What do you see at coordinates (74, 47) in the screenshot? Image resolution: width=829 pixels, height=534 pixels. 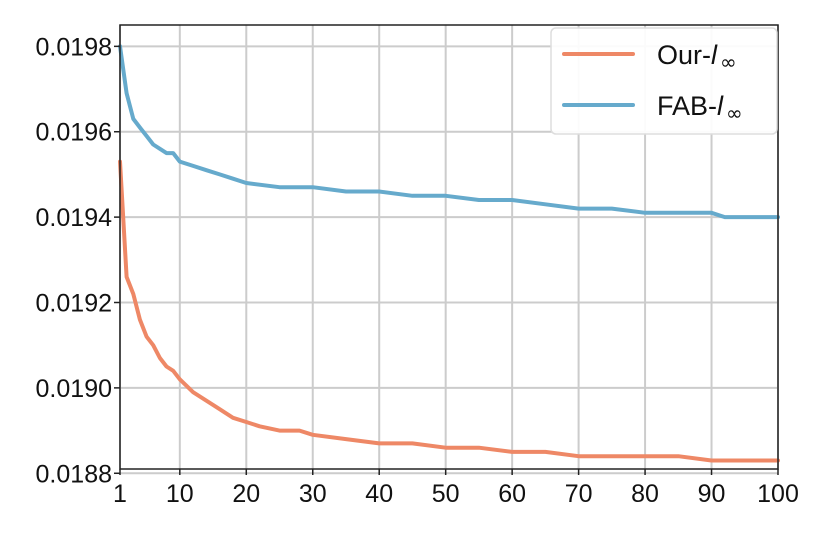 I see `y-tick-label: 0.0198` at bounding box center [74, 47].